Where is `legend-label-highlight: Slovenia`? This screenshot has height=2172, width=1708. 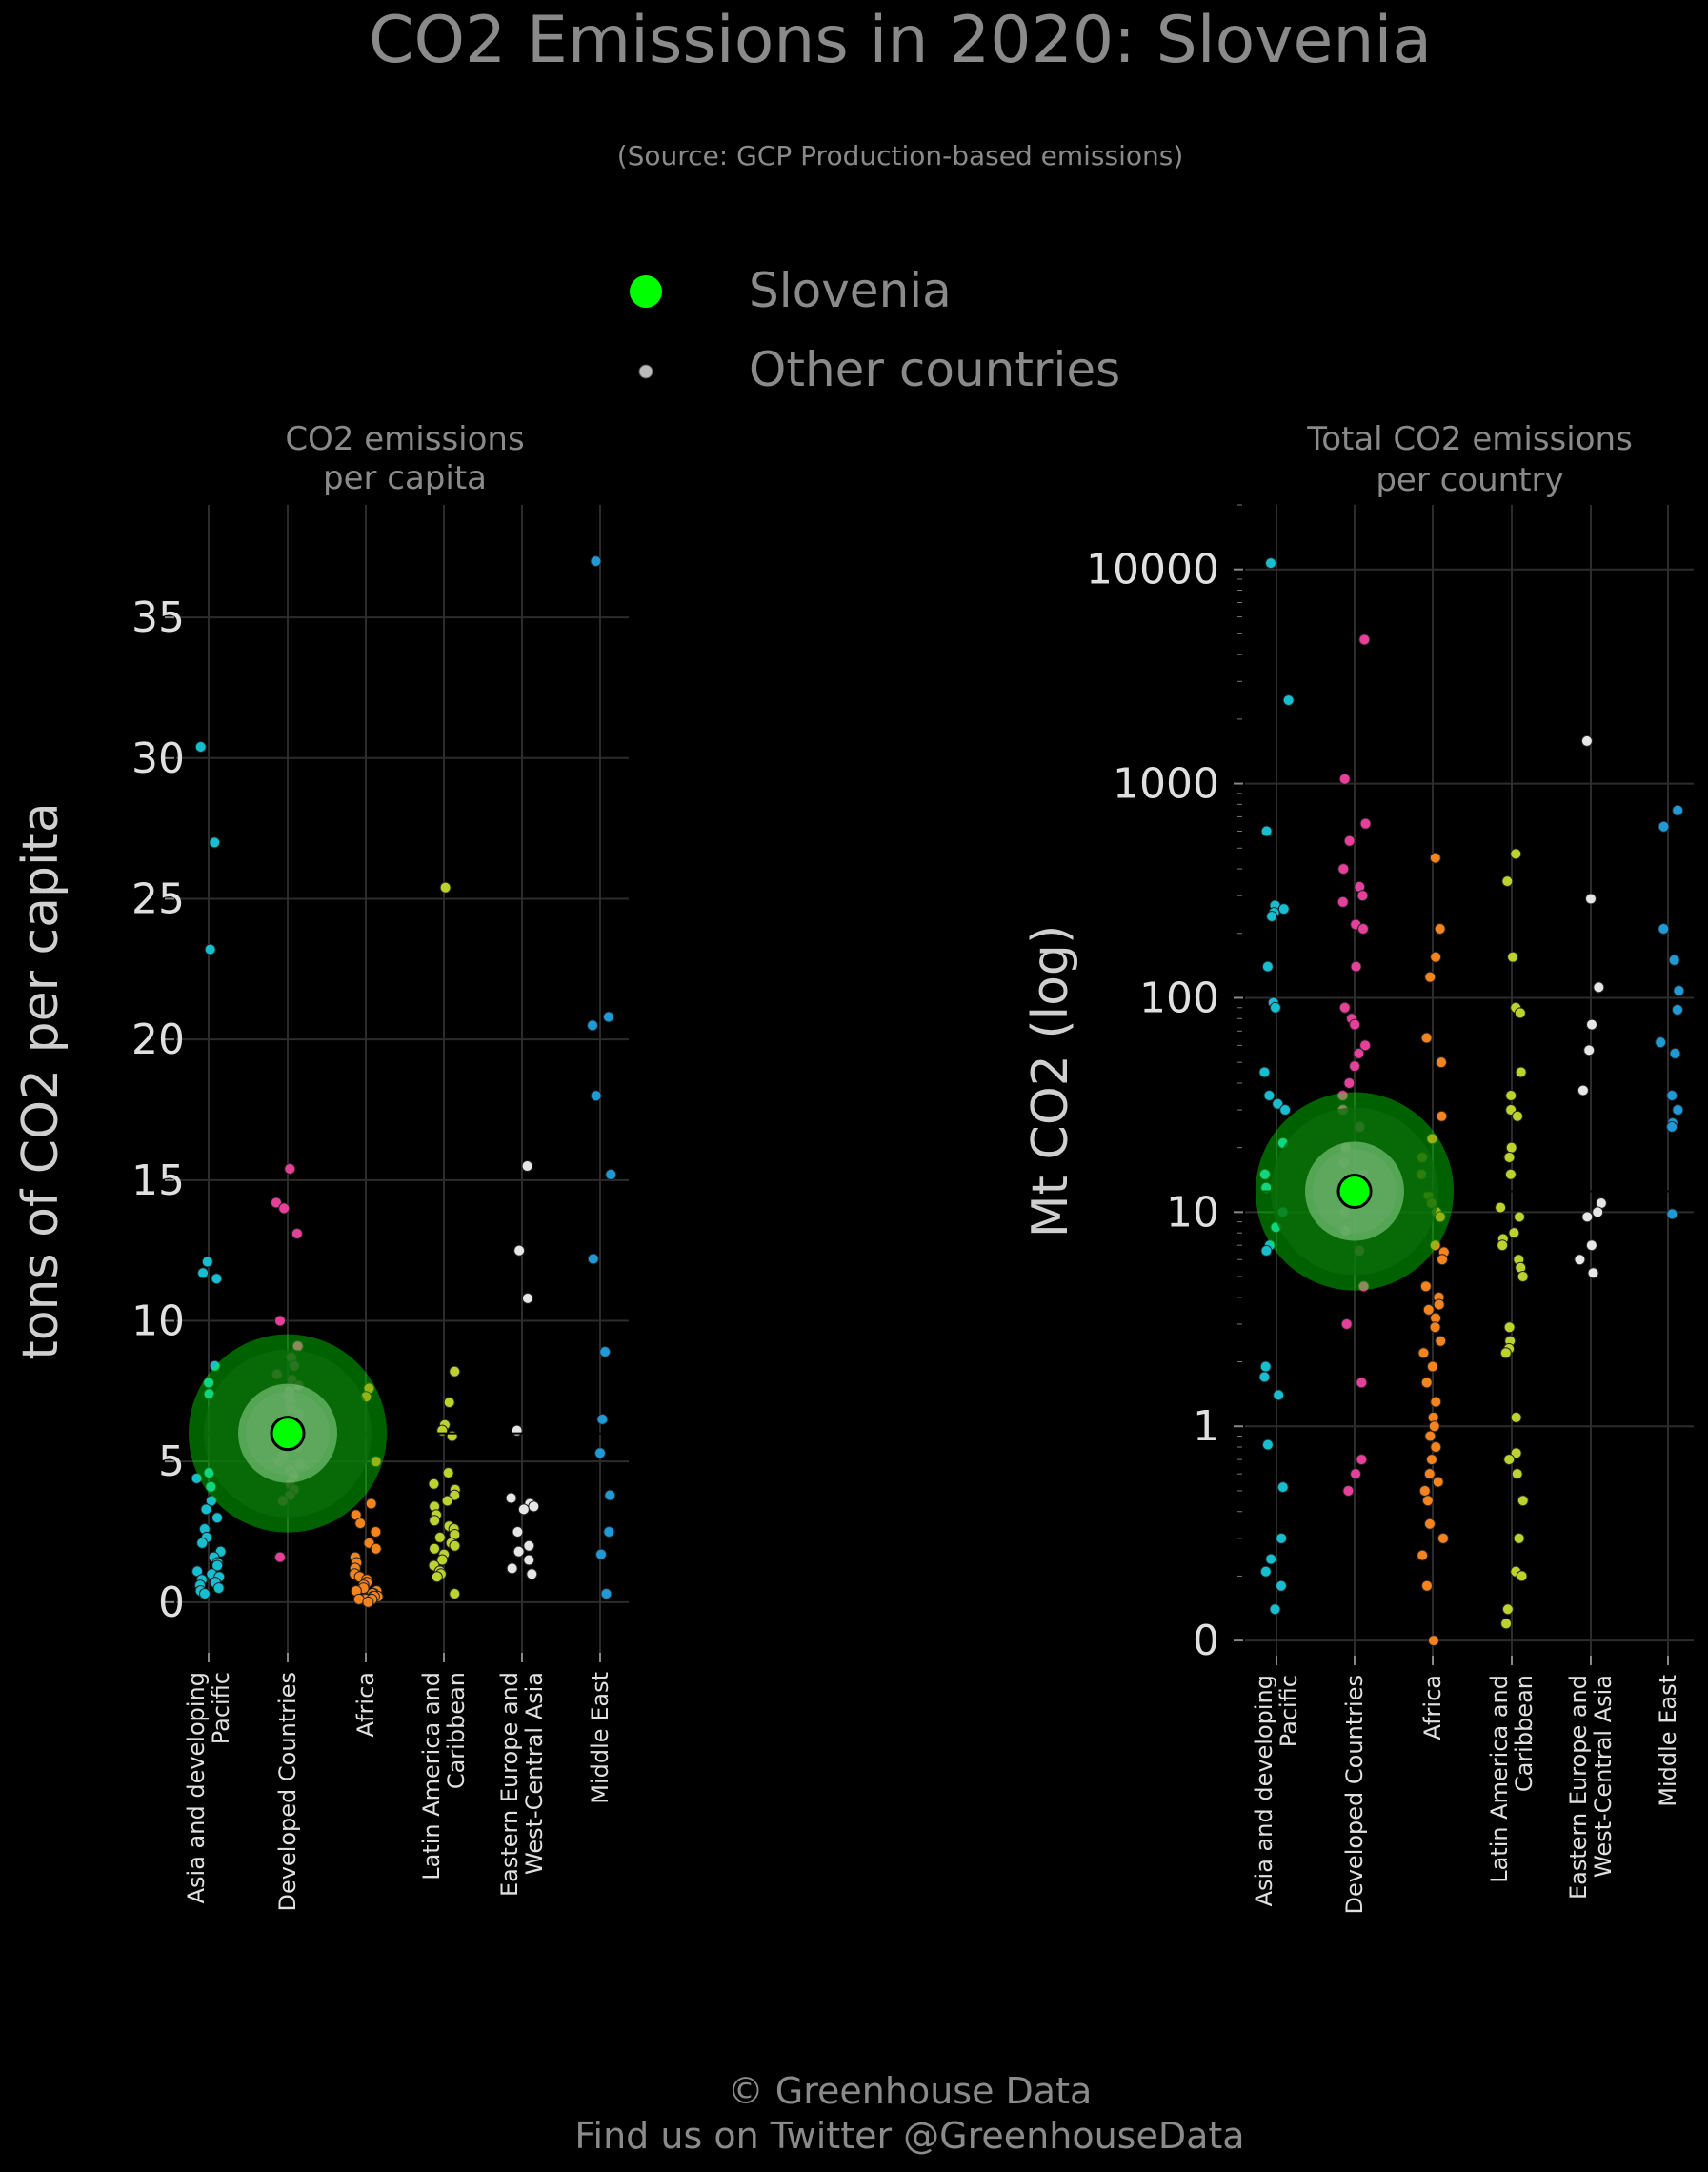 legend-label-highlight: Slovenia is located at coordinates (851, 290).